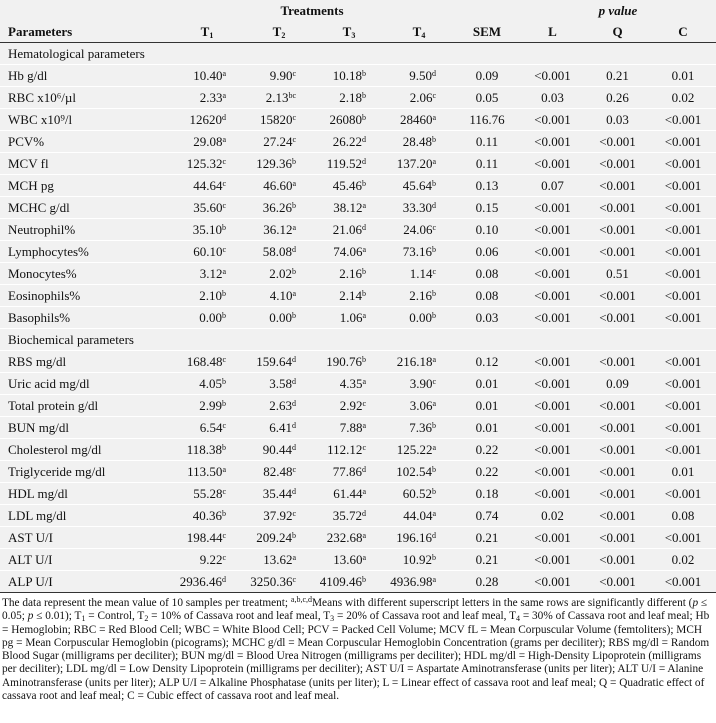 Image resolution: width=716 pixels, height=723 pixels. I want to click on treatment-value: 12620d, so click(207, 119).